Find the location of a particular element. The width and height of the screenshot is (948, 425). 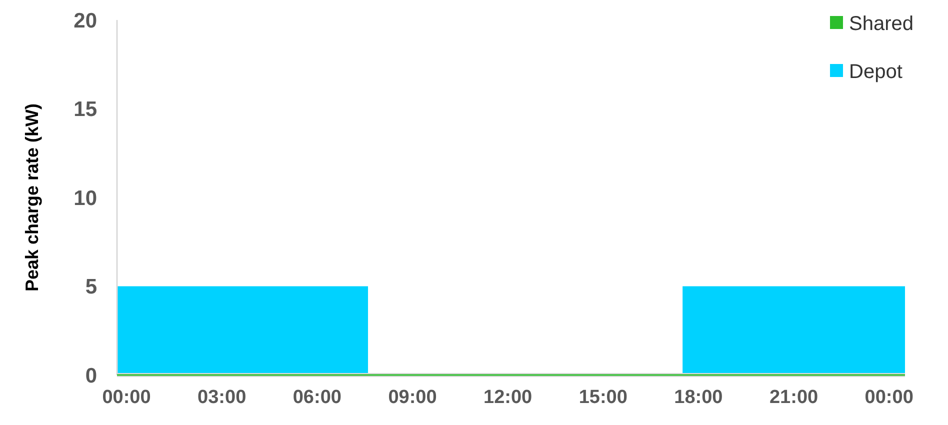

x-tick-label: 21:00 is located at coordinates (793, 397).